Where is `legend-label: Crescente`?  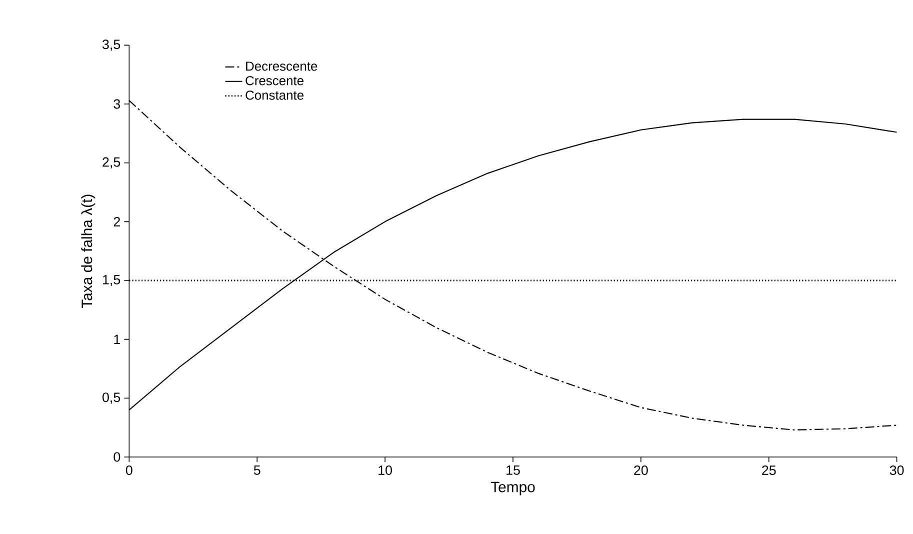 legend-label: Crescente is located at coordinates (275, 81).